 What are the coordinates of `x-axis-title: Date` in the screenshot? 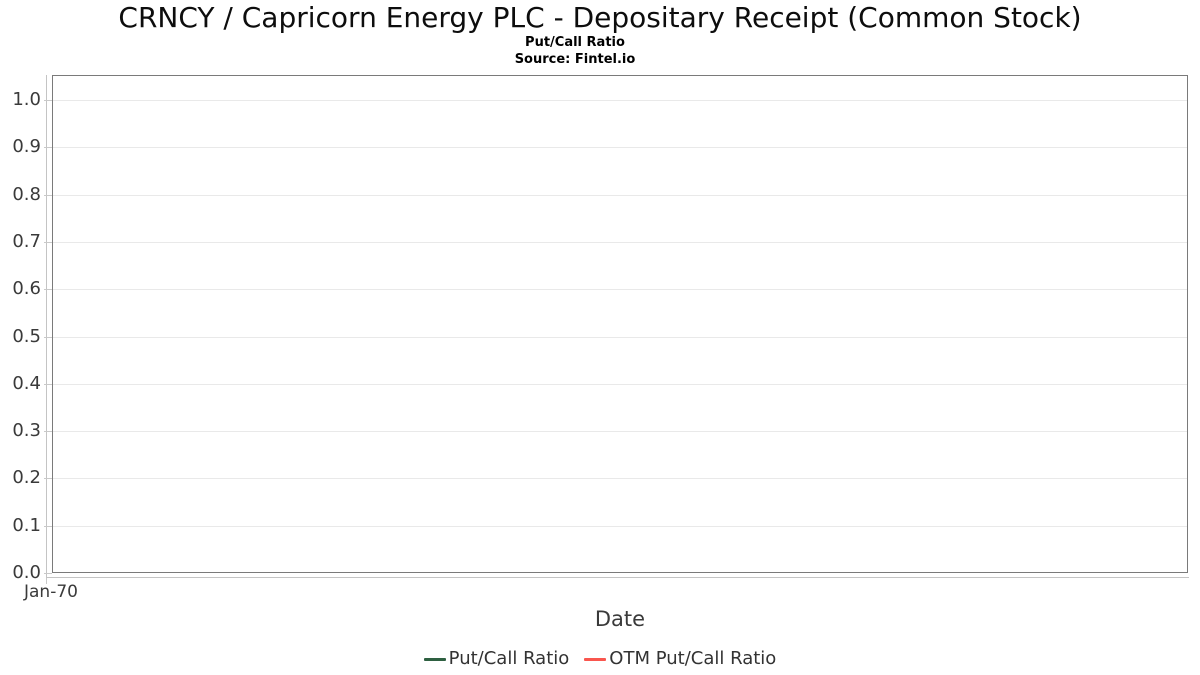 It's located at (620, 619).